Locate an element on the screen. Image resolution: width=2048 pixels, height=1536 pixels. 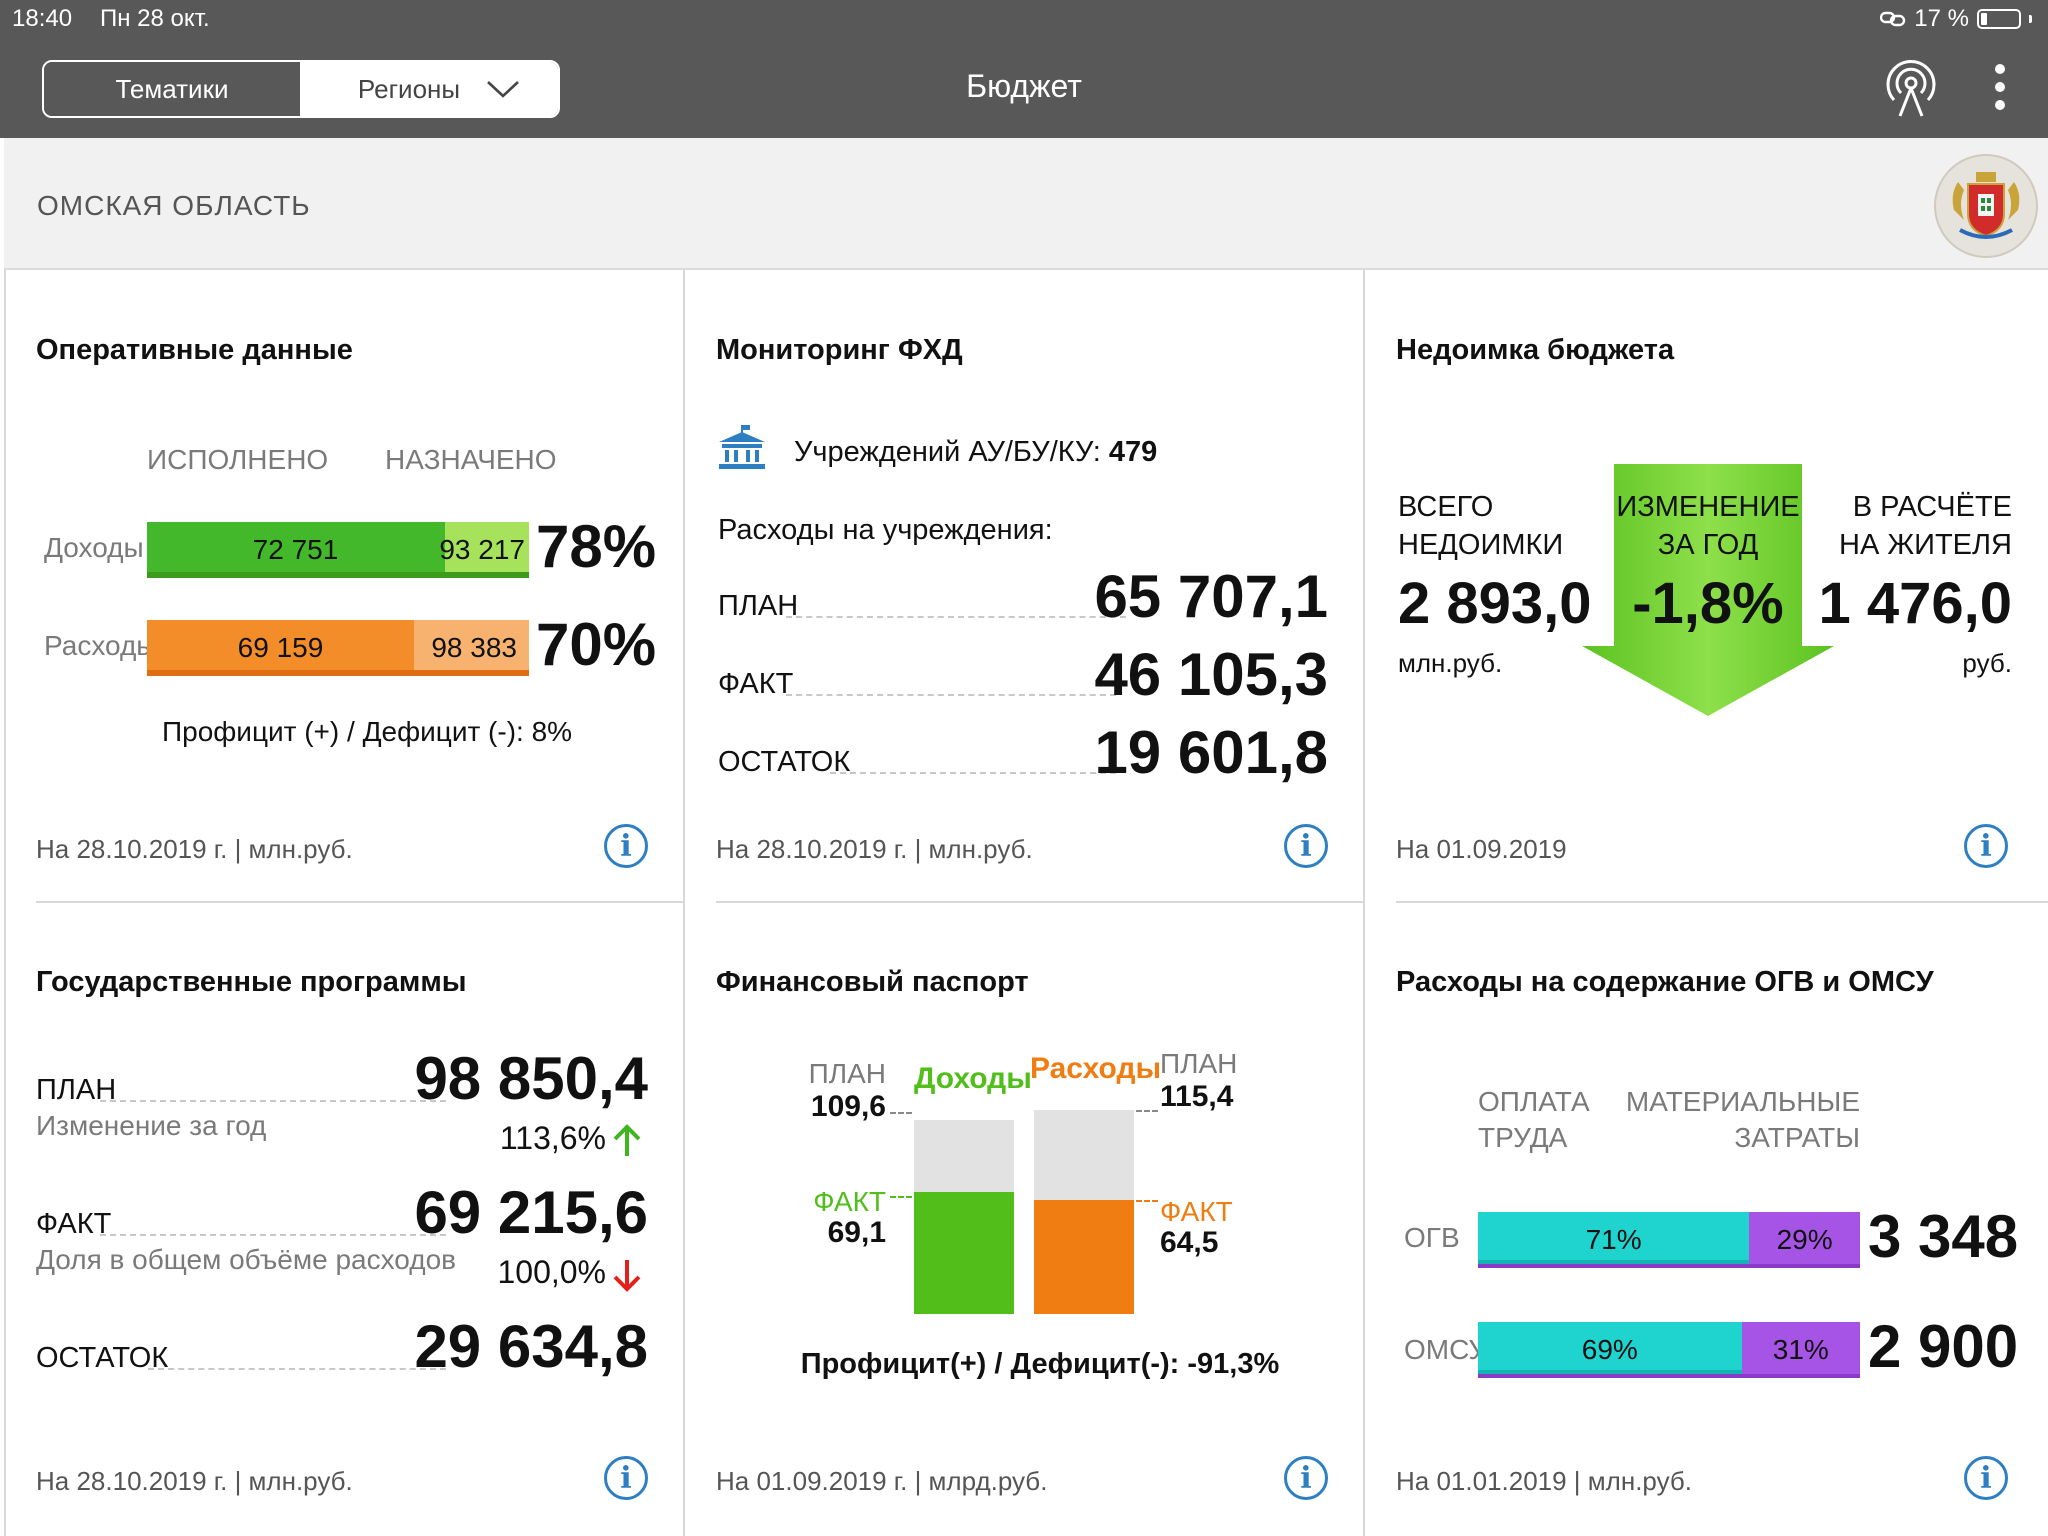
col-assigned-header: НАЗНАЧЕНО is located at coordinates (471, 459).